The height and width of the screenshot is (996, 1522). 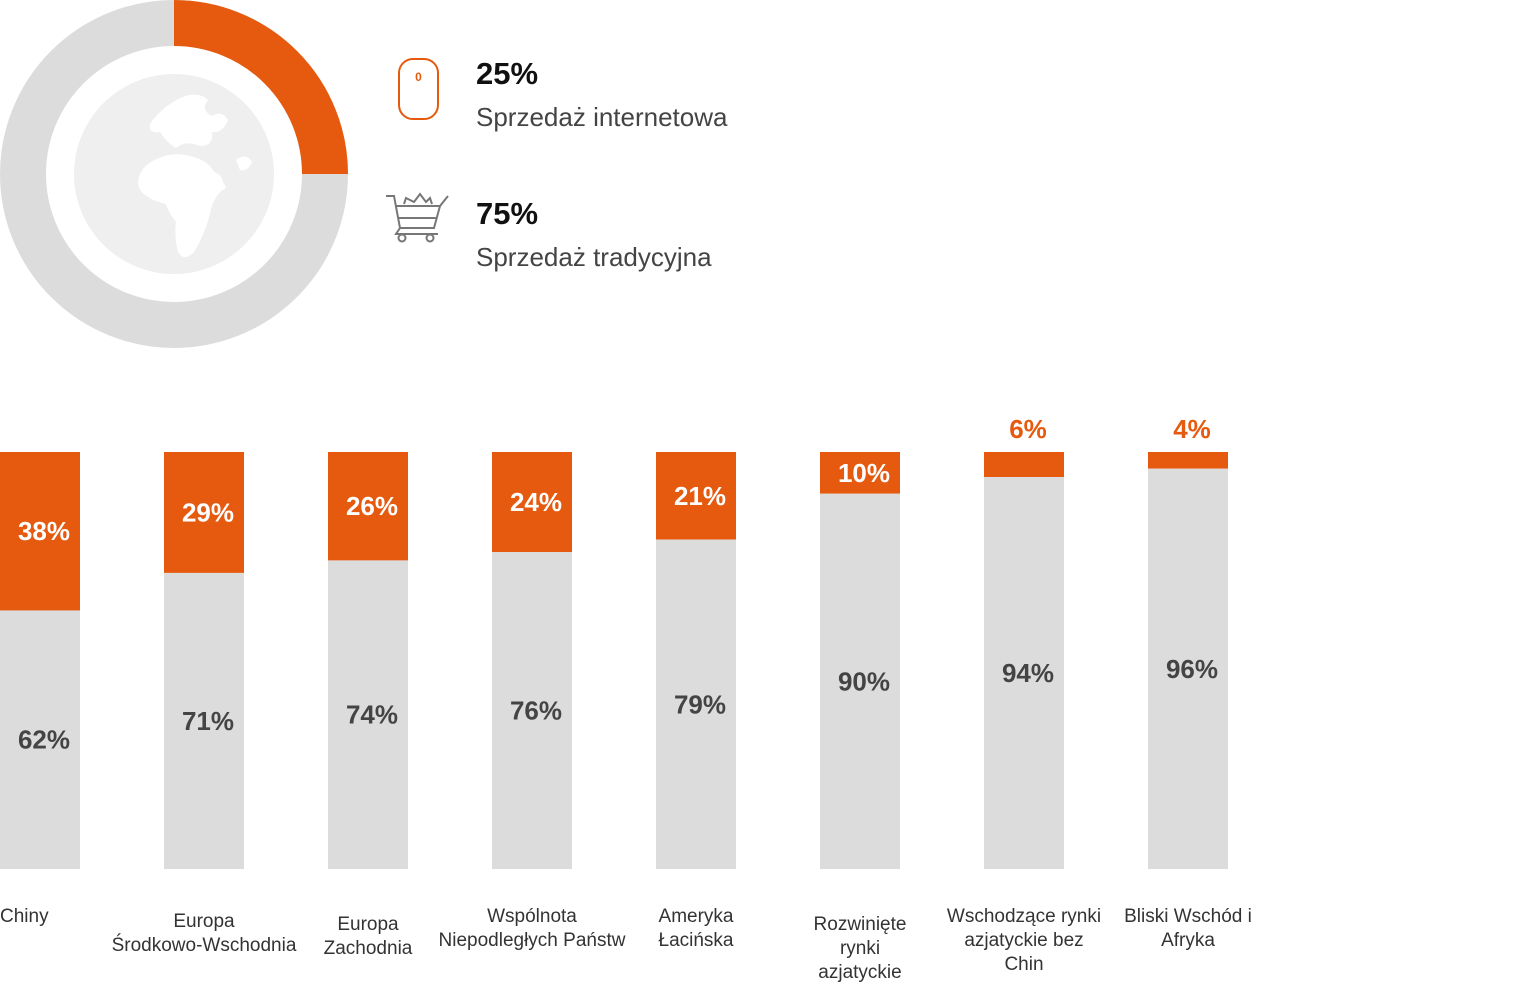 I want to click on bar-label-online: 38%, so click(x=44, y=531).